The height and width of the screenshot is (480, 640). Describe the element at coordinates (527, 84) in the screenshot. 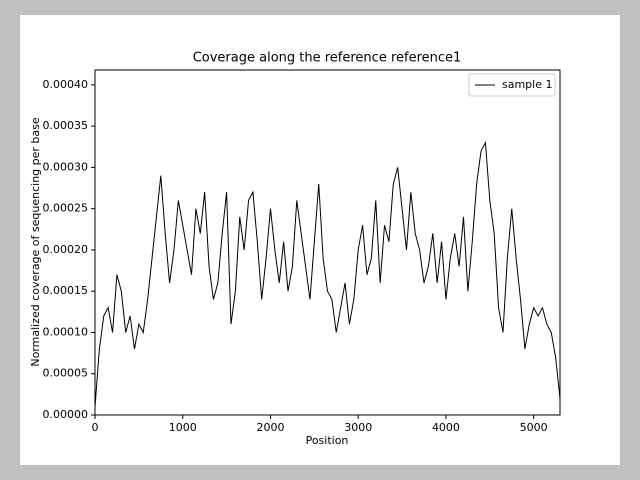

I see `legend-label: sample 1` at that location.